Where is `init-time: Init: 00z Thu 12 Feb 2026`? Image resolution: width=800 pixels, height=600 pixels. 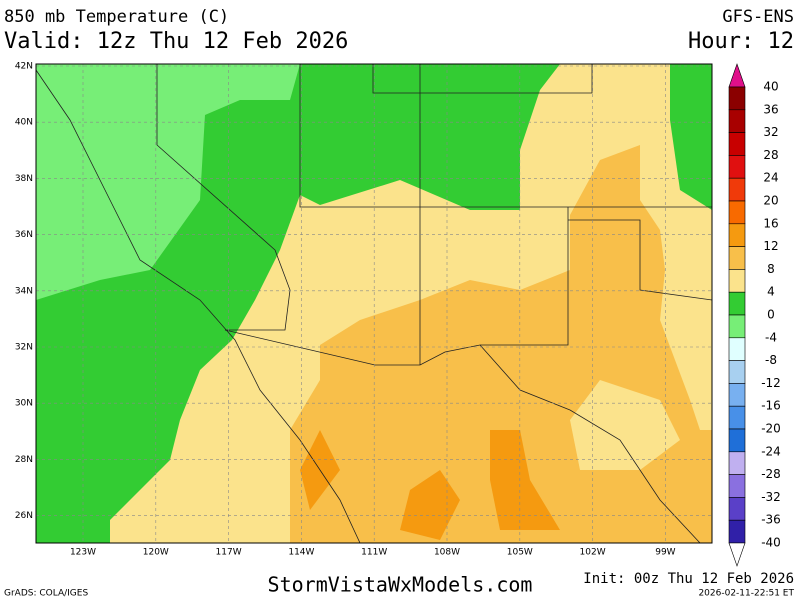
init-time: Init: 00z Thu 12 Feb 2026 is located at coordinates (688, 579).